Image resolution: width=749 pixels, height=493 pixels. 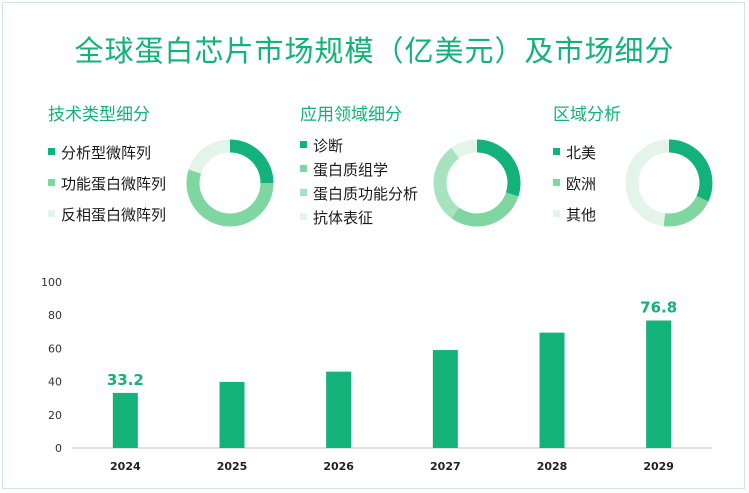 I want to click on y-tick-label: 100, so click(x=51, y=282).